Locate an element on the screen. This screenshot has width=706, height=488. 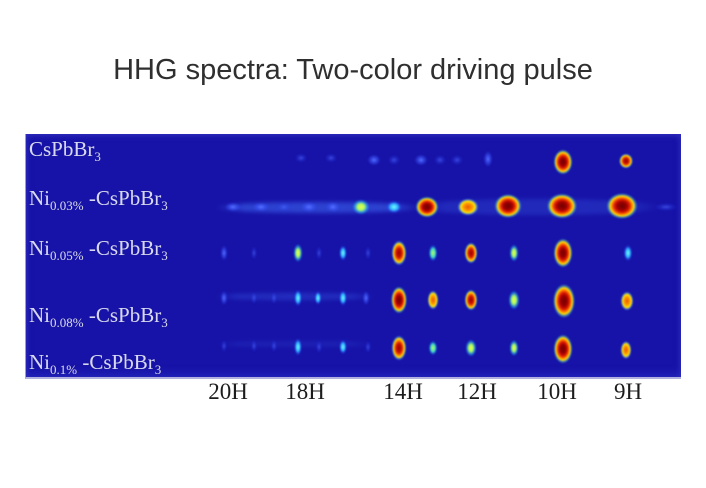
x-tick-14h: 14H is located at coordinates (403, 391).